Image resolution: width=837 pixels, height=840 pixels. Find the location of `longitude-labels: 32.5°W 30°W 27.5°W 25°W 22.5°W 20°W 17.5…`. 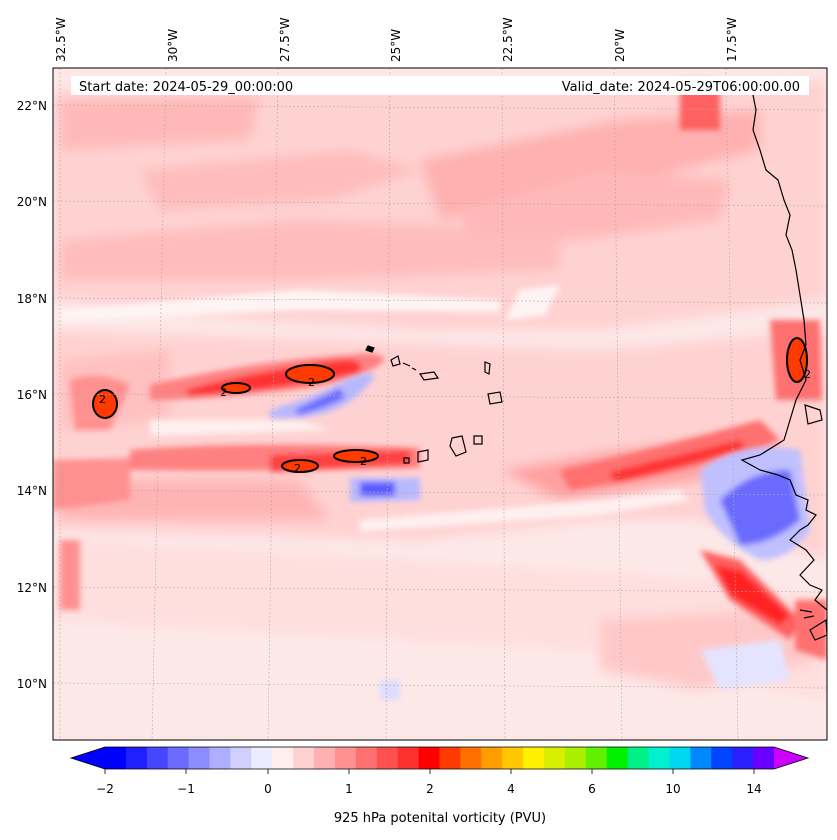

longitude-labels: 32.5°W 30°W 27.5°W 25°W 22.5°W 20°W 17.5… is located at coordinates (396, 39).